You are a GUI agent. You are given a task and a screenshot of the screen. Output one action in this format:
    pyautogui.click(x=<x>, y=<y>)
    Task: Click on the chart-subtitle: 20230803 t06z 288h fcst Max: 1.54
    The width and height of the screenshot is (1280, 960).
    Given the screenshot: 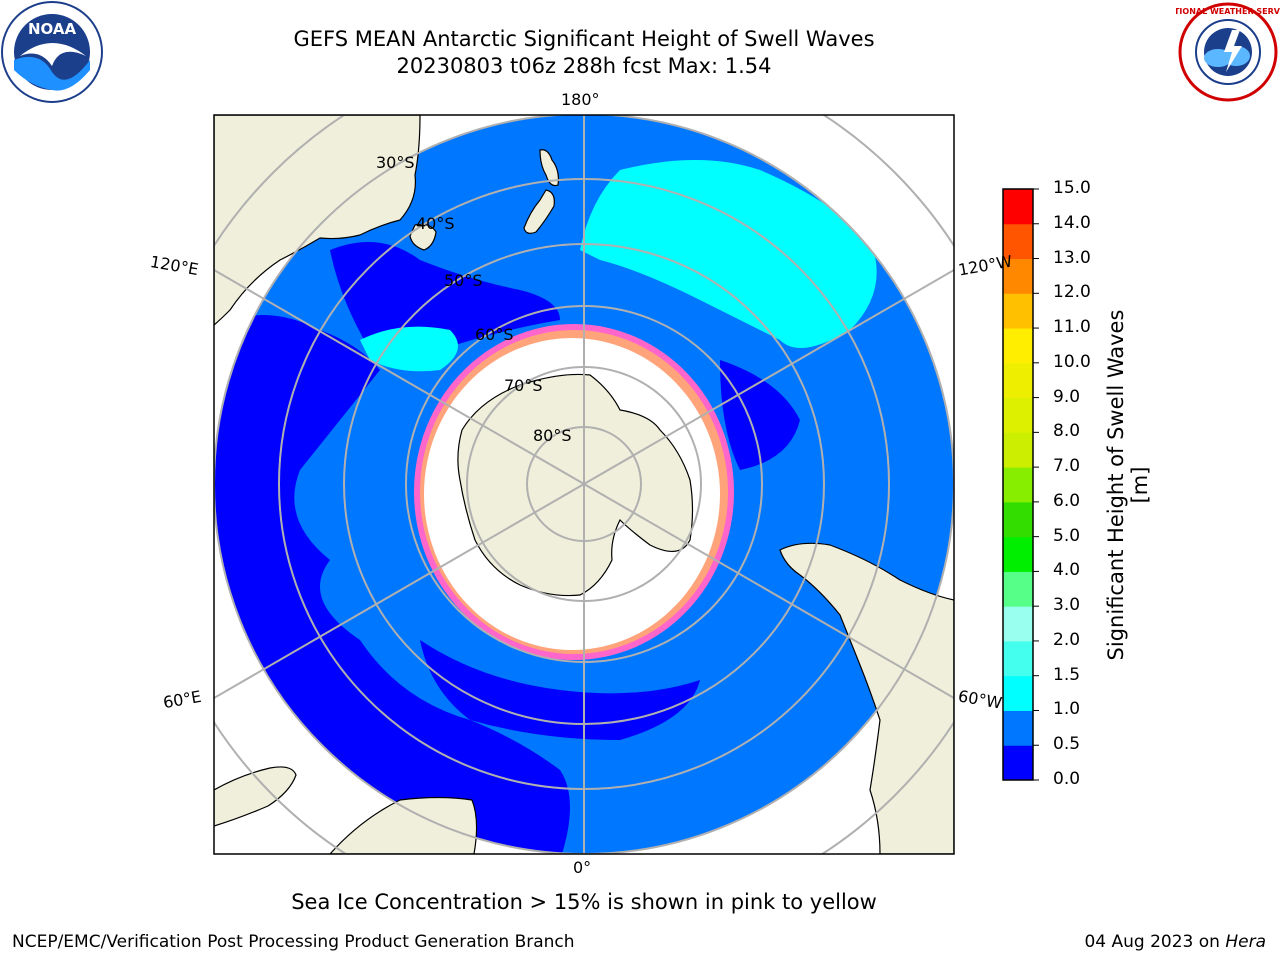 What is the action you would take?
    pyautogui.click(x=584, y=66)
    